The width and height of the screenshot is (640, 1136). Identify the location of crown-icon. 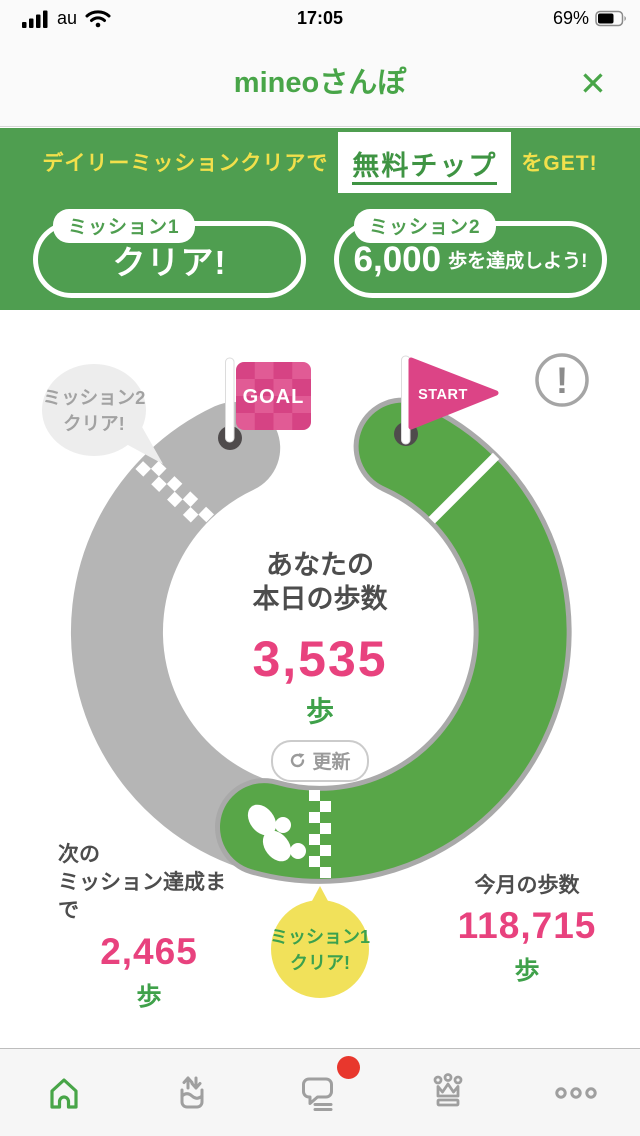
(448, 1089).